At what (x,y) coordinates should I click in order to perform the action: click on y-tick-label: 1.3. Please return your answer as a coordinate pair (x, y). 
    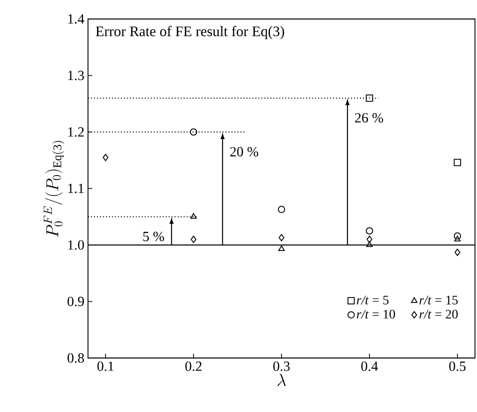
    Looking at the image, I should click on (76, 75).